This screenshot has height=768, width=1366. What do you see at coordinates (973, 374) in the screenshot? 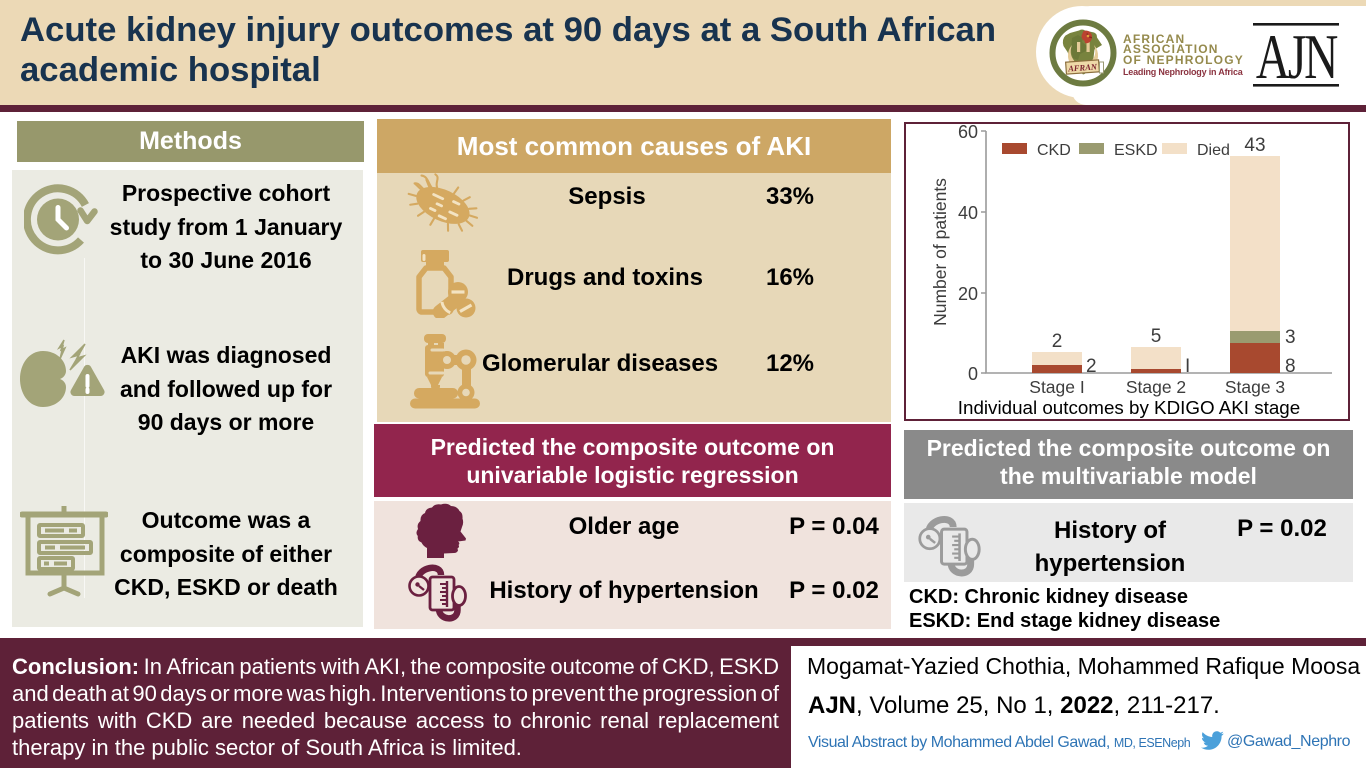
I see `svg-text: 0` at bounding box center [973, 374].